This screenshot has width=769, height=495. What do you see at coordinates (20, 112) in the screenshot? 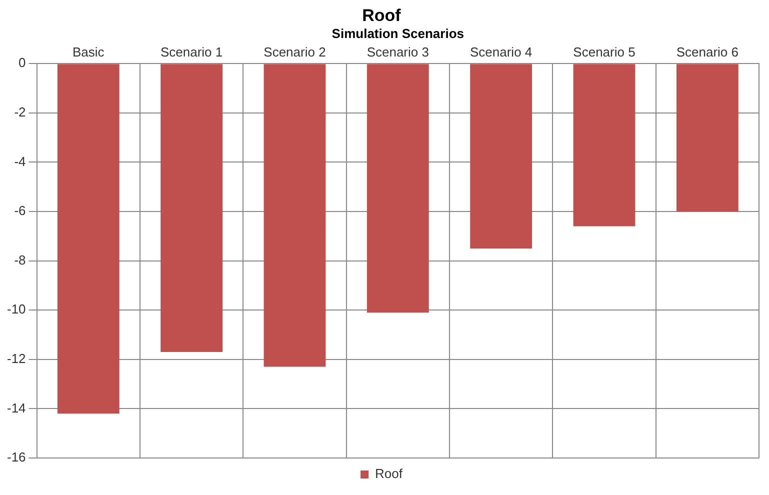
I see `y-tick-label: -2` at bounding box center [20, 112].